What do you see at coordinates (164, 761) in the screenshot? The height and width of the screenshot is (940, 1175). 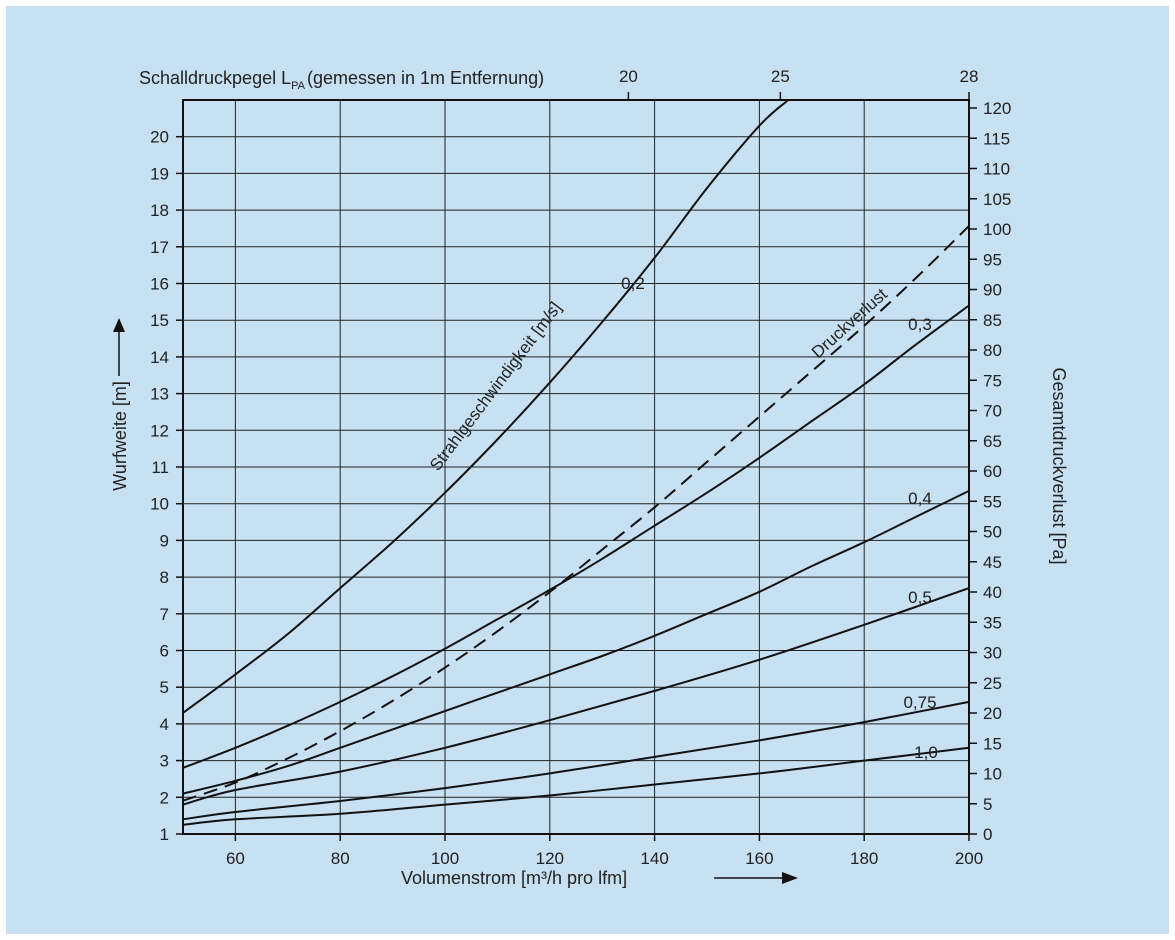 I see `y-left-tick-label: 3` at bounding box center [164, 761].